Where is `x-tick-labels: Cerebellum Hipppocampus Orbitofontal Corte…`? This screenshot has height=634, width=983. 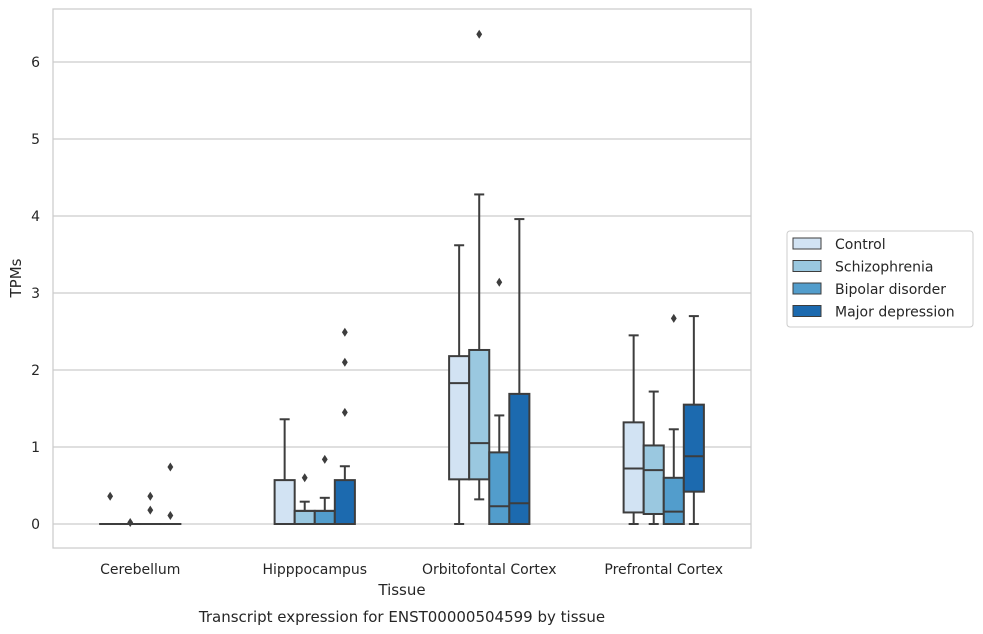
x-tick-labels: Cerebellum Hipppocampus Orbitofontal Corte… is located at coordinates (411, 570).